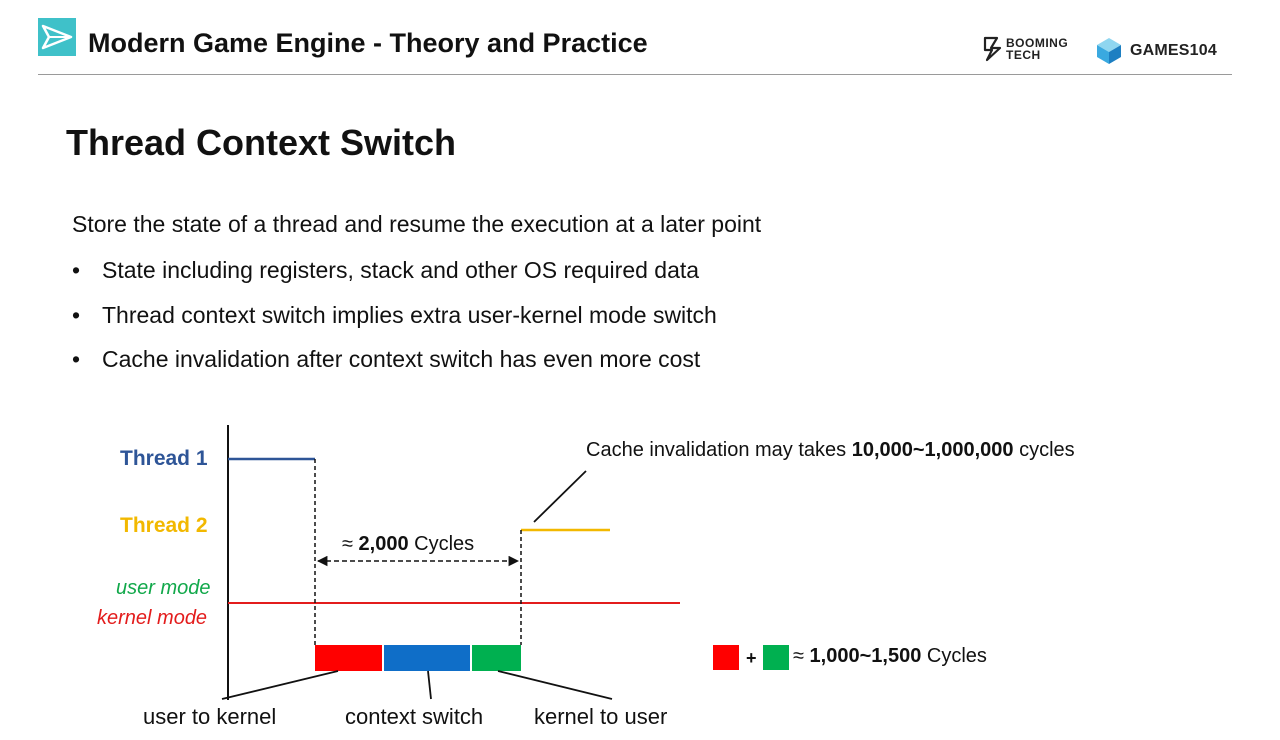  I want to click on switch-cycles-label: ≈ 2,000 Cycles, so click(408, 544).